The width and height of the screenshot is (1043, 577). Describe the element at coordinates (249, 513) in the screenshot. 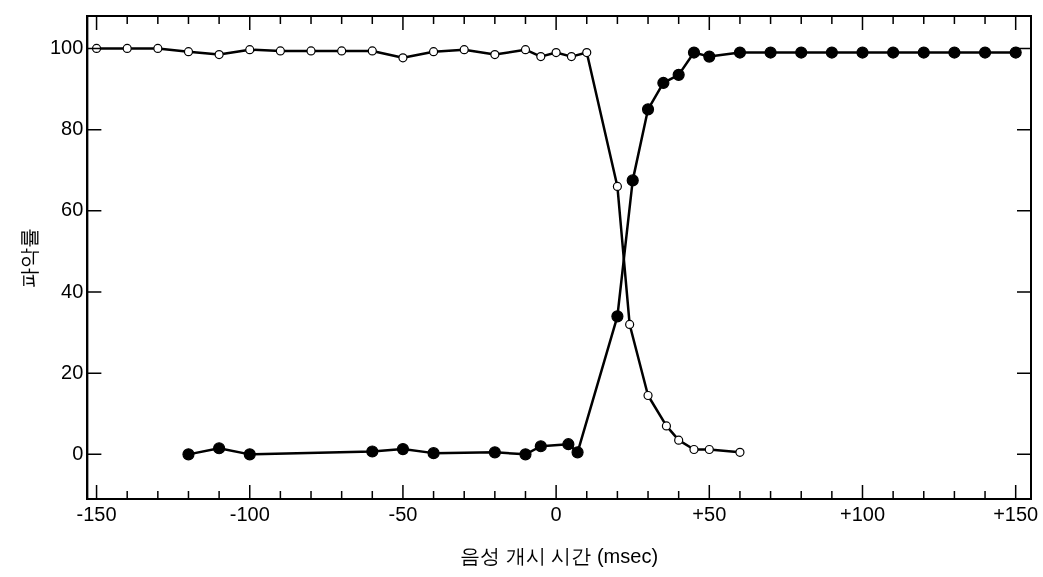

I see `x-tick-label: -100` at that location.